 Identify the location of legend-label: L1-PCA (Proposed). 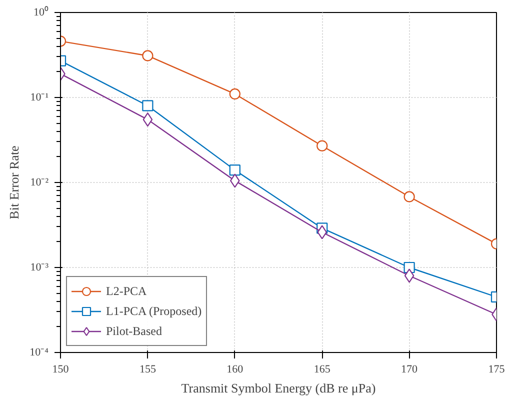
(154, 311).